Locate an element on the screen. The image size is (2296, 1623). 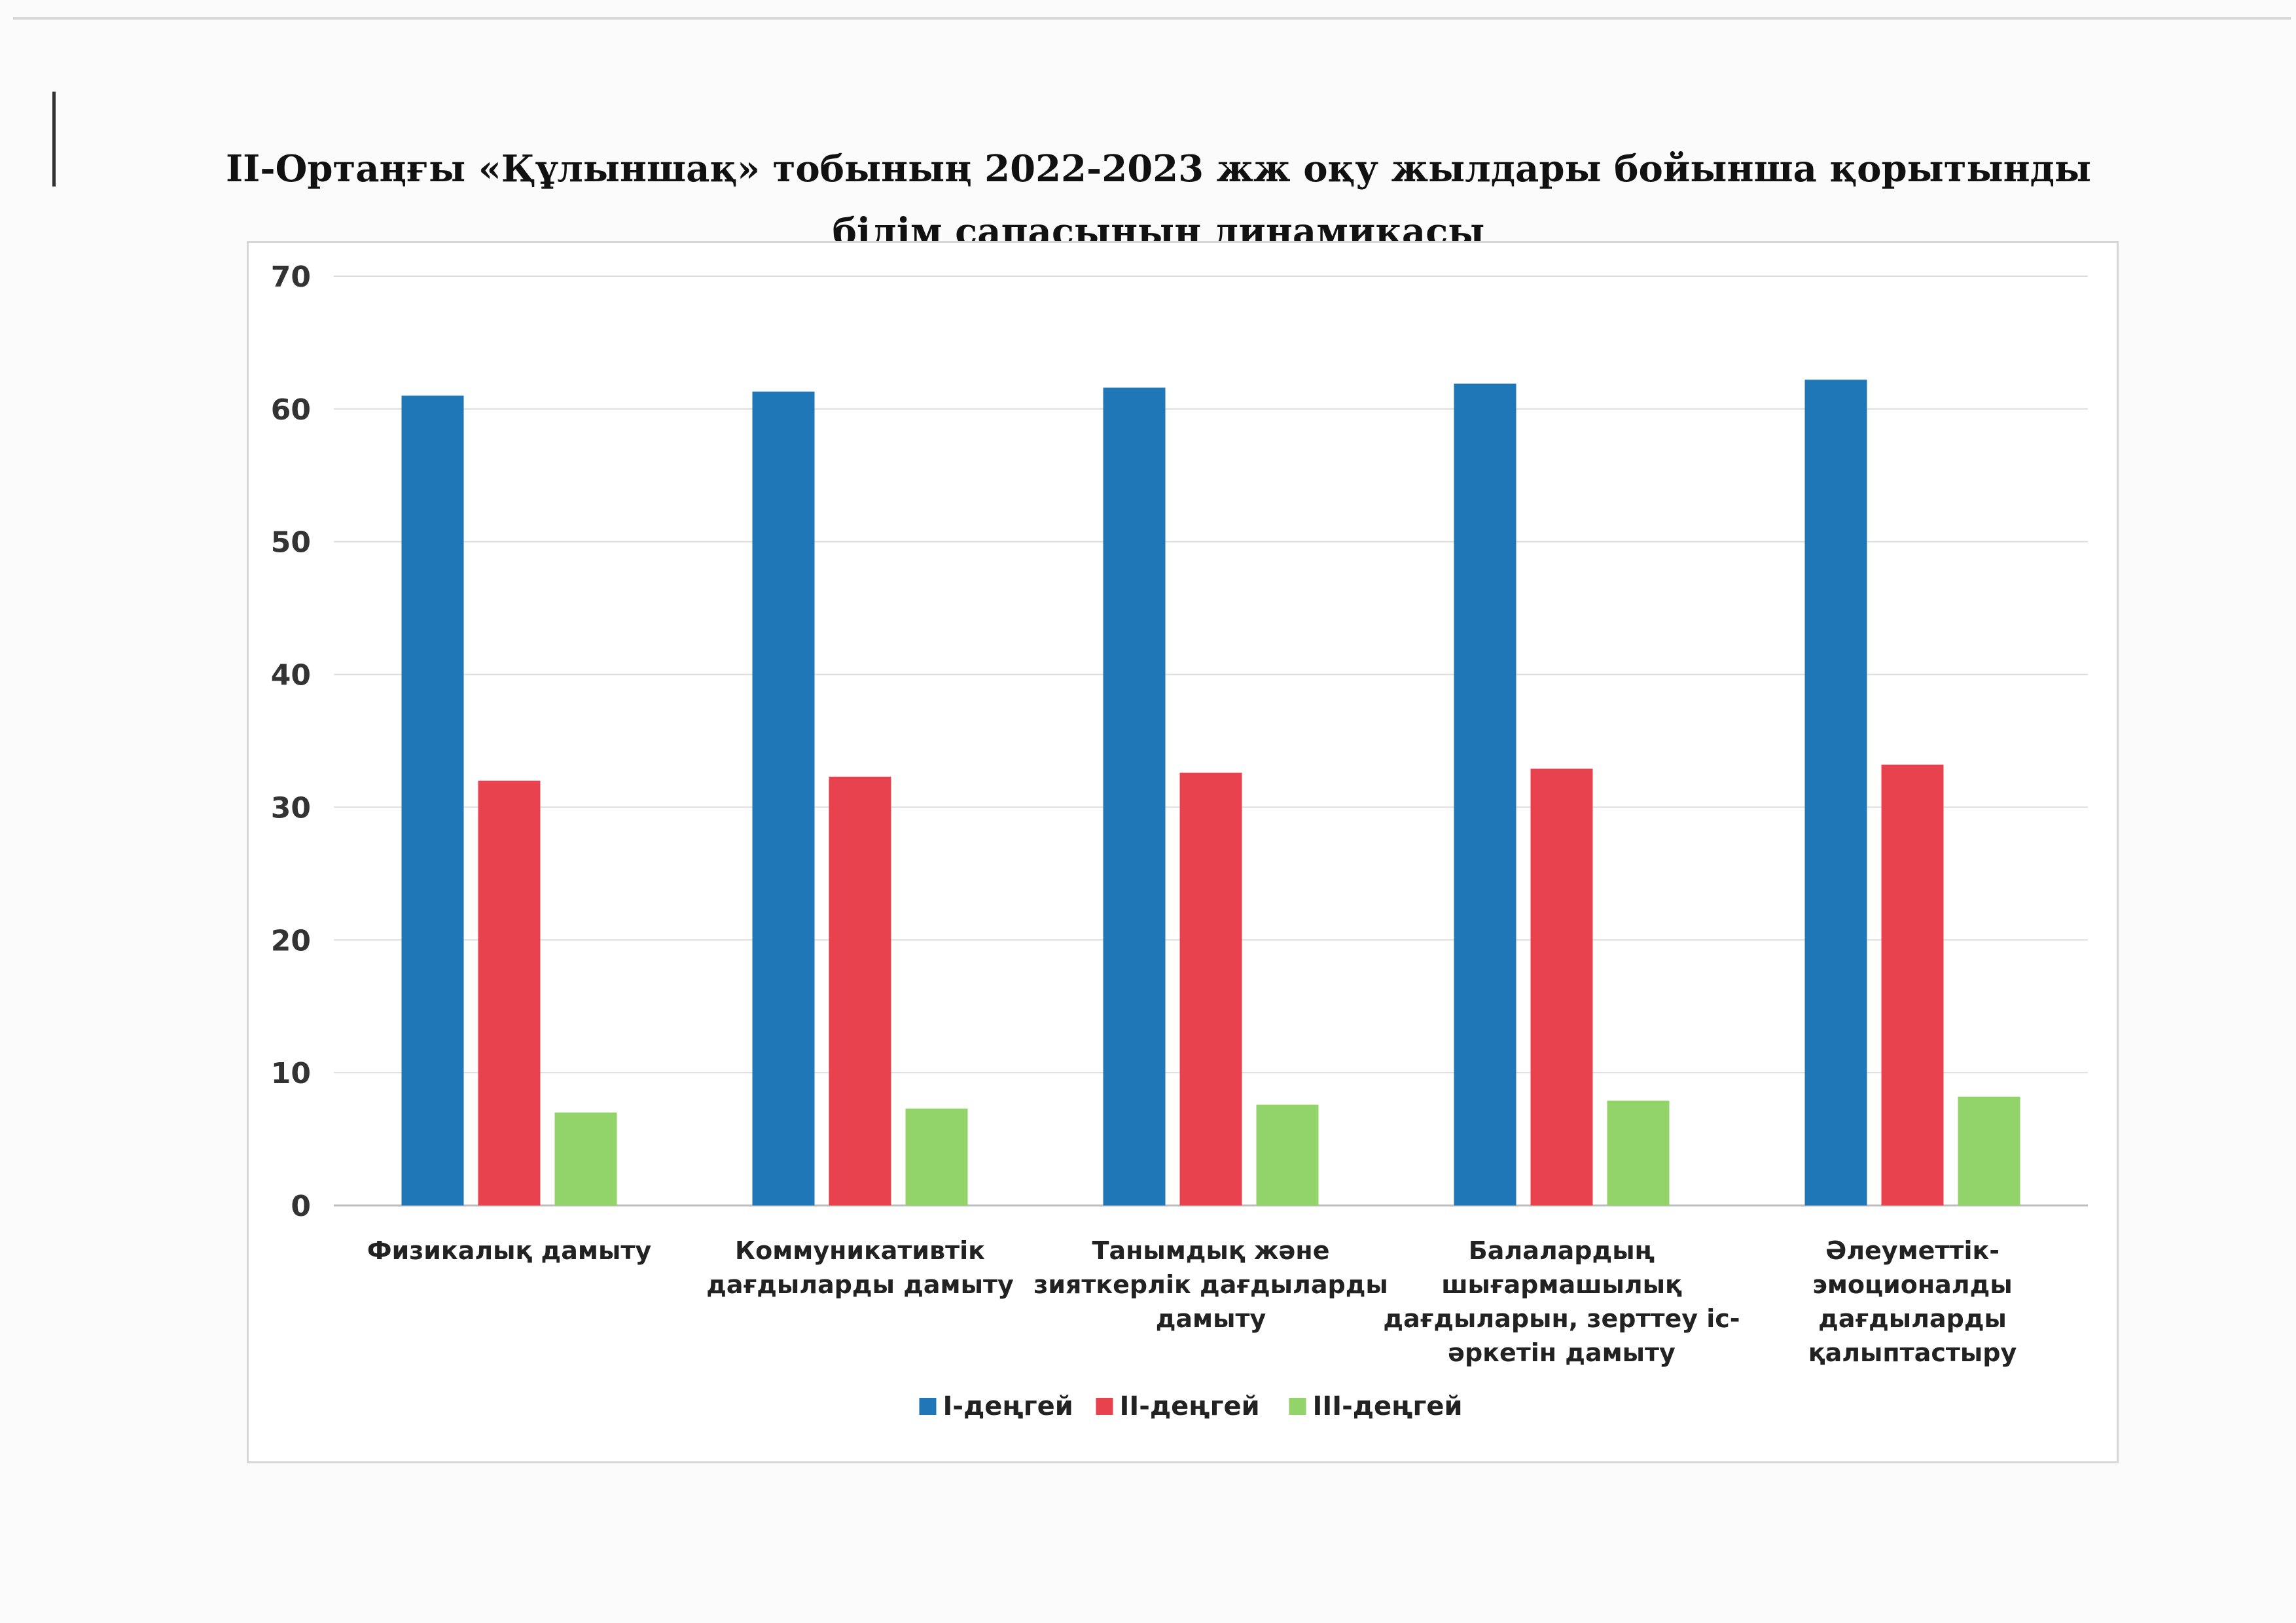
legend-label: II-деңгей is located at coordinates (1190, 1406).